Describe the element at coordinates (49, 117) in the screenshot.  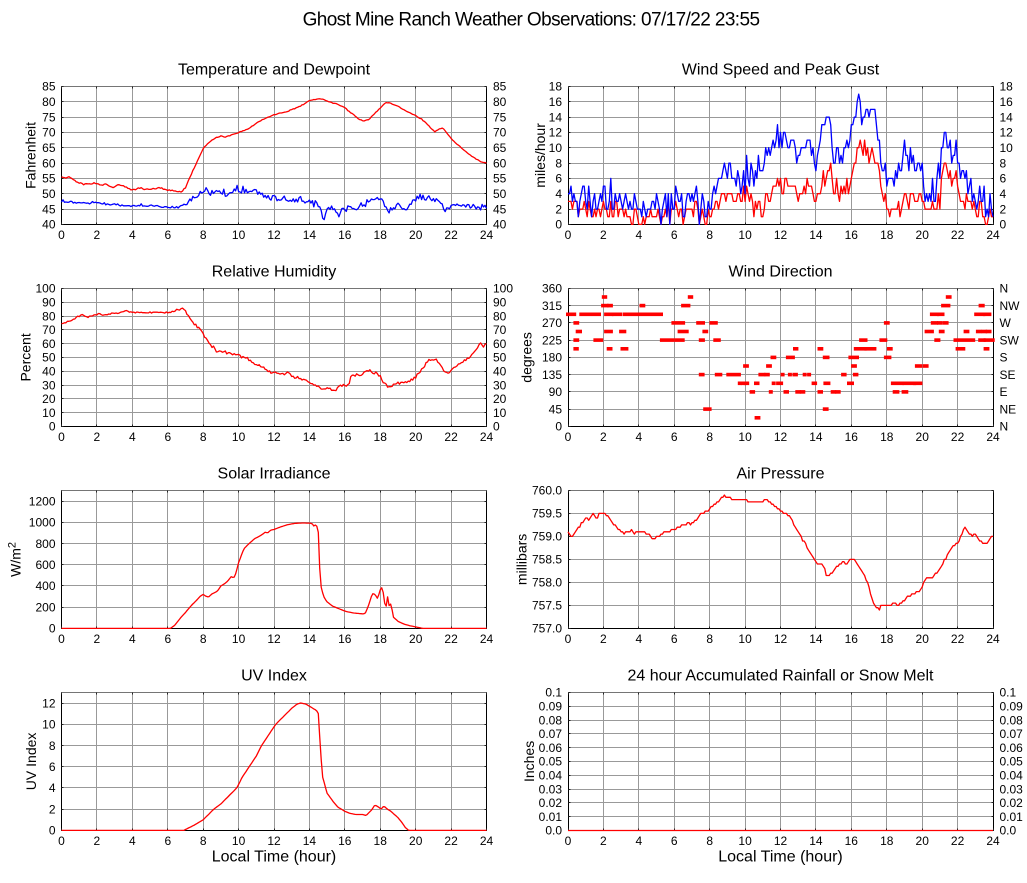
I see `svg-text: 75` at that location.